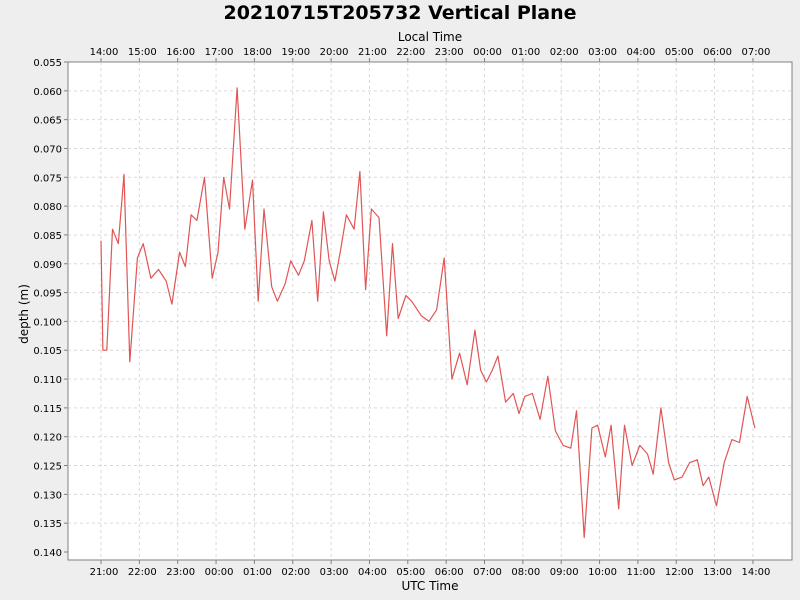 The height and width of the screenshot is (600, 800). What do you see at coordinates (47, 467) in the screenshot?
I see `y-tick-label: 0.125` at bounding box center [47, 467].